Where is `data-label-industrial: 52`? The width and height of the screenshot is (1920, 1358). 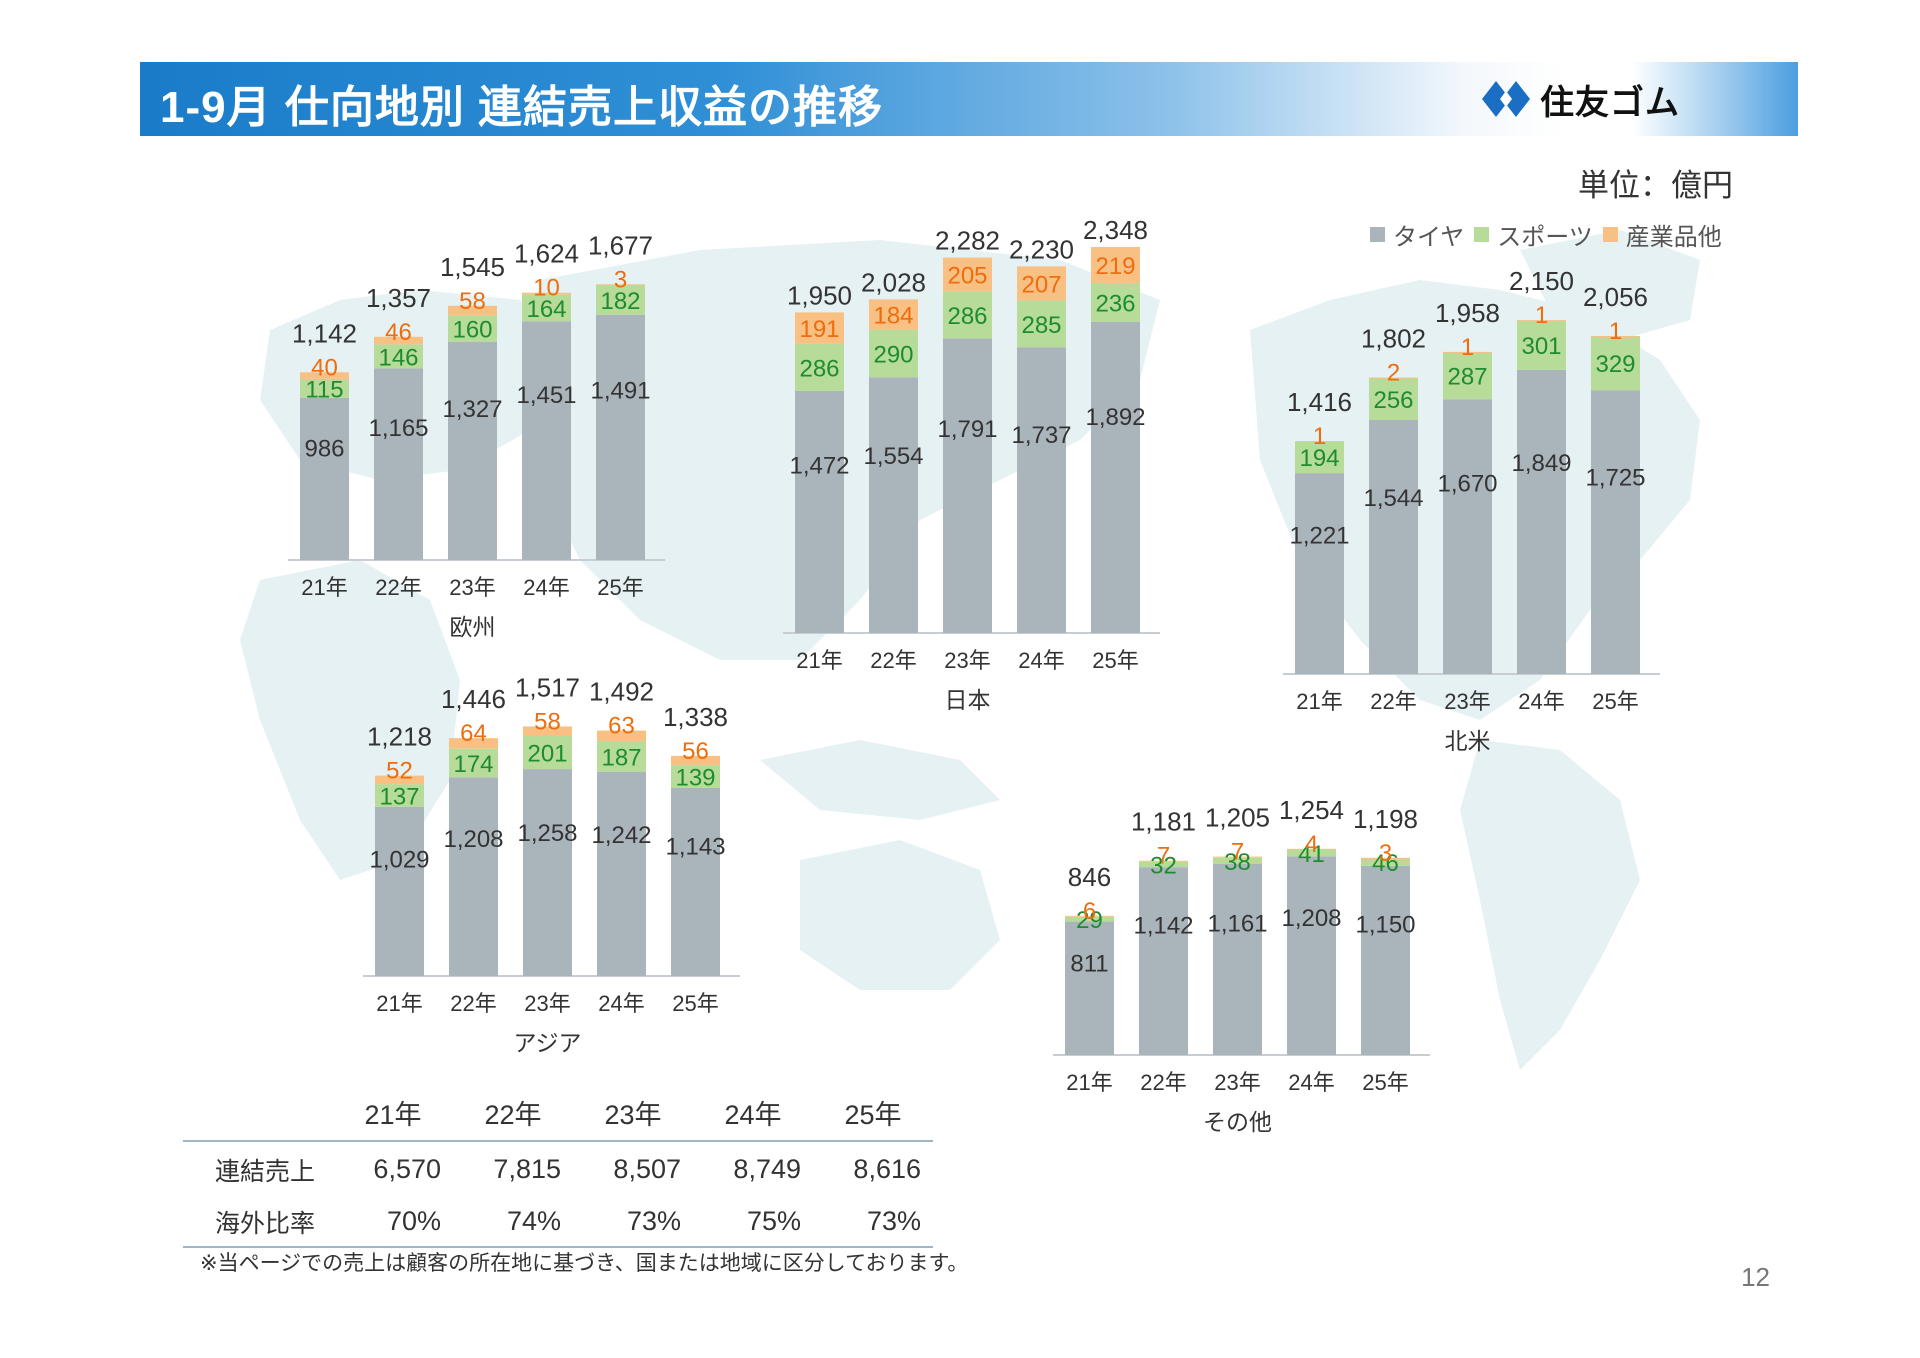 data-label-industrial: 52 is located at coordinates (399, 771).